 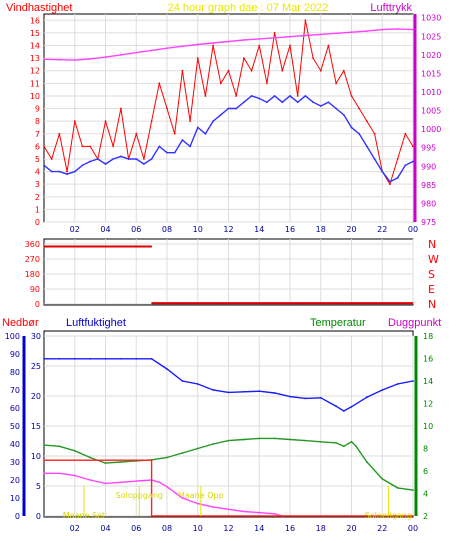 I want to click on chart-title: 24 hour graph dae : 07 Mar 2022, so click(x=248, y=8).